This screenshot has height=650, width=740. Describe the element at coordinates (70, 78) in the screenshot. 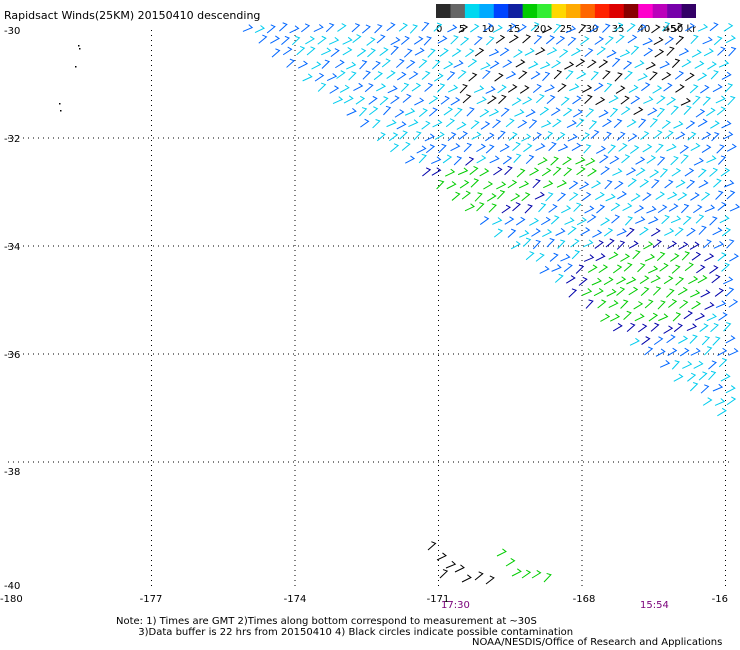

I see `island-markers` at that location.